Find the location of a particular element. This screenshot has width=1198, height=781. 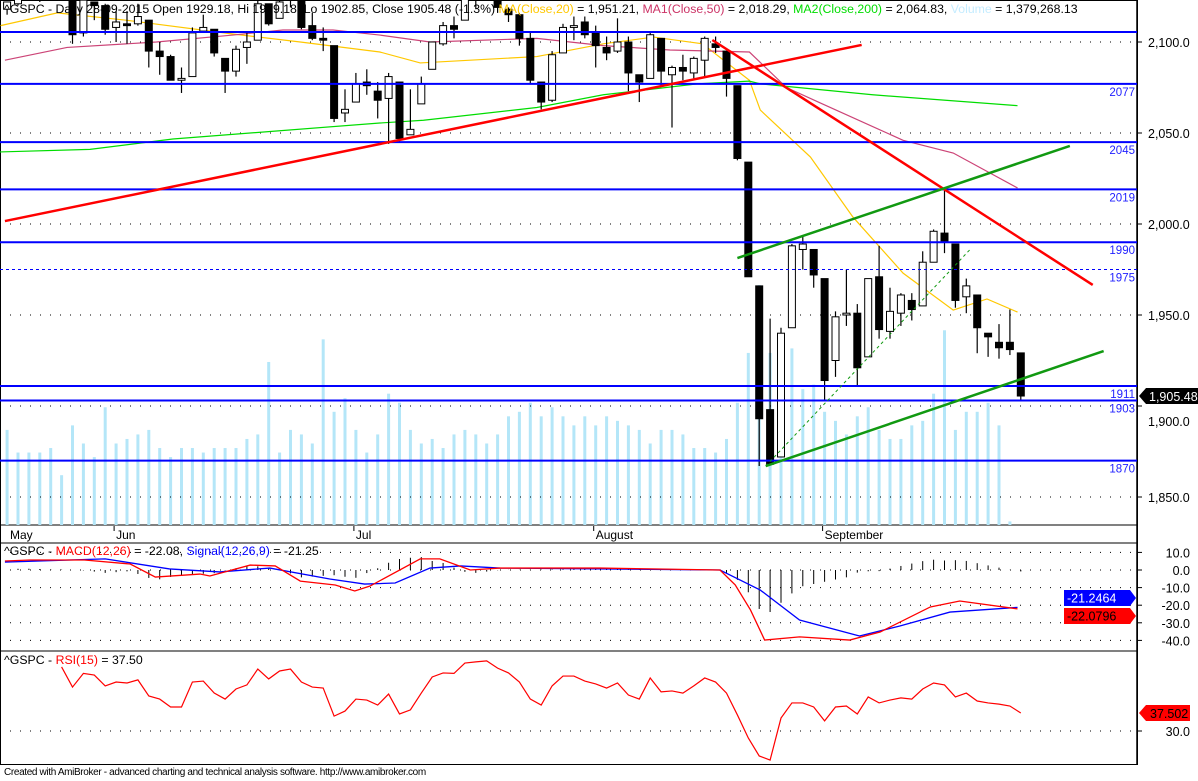

header-ma200-label: MA2(Close,200) is located at coordinates (838, 9).